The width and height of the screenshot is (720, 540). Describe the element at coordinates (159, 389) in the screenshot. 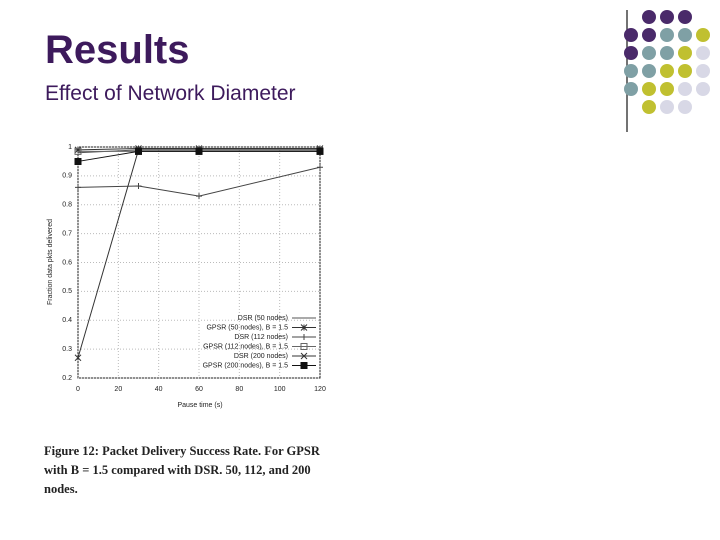

I see `x-tick-label: 40` at that location.